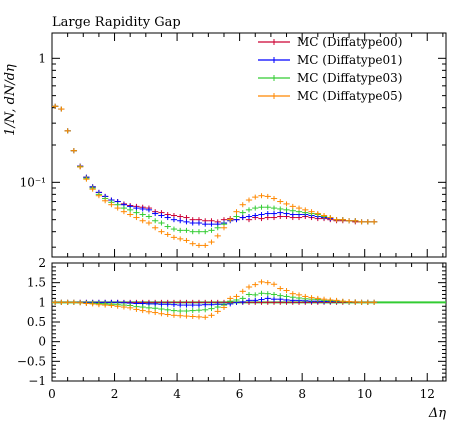 This screenshot has width=461, height=422. I want to click on x-axis-label: Δη, so click(437, 413).